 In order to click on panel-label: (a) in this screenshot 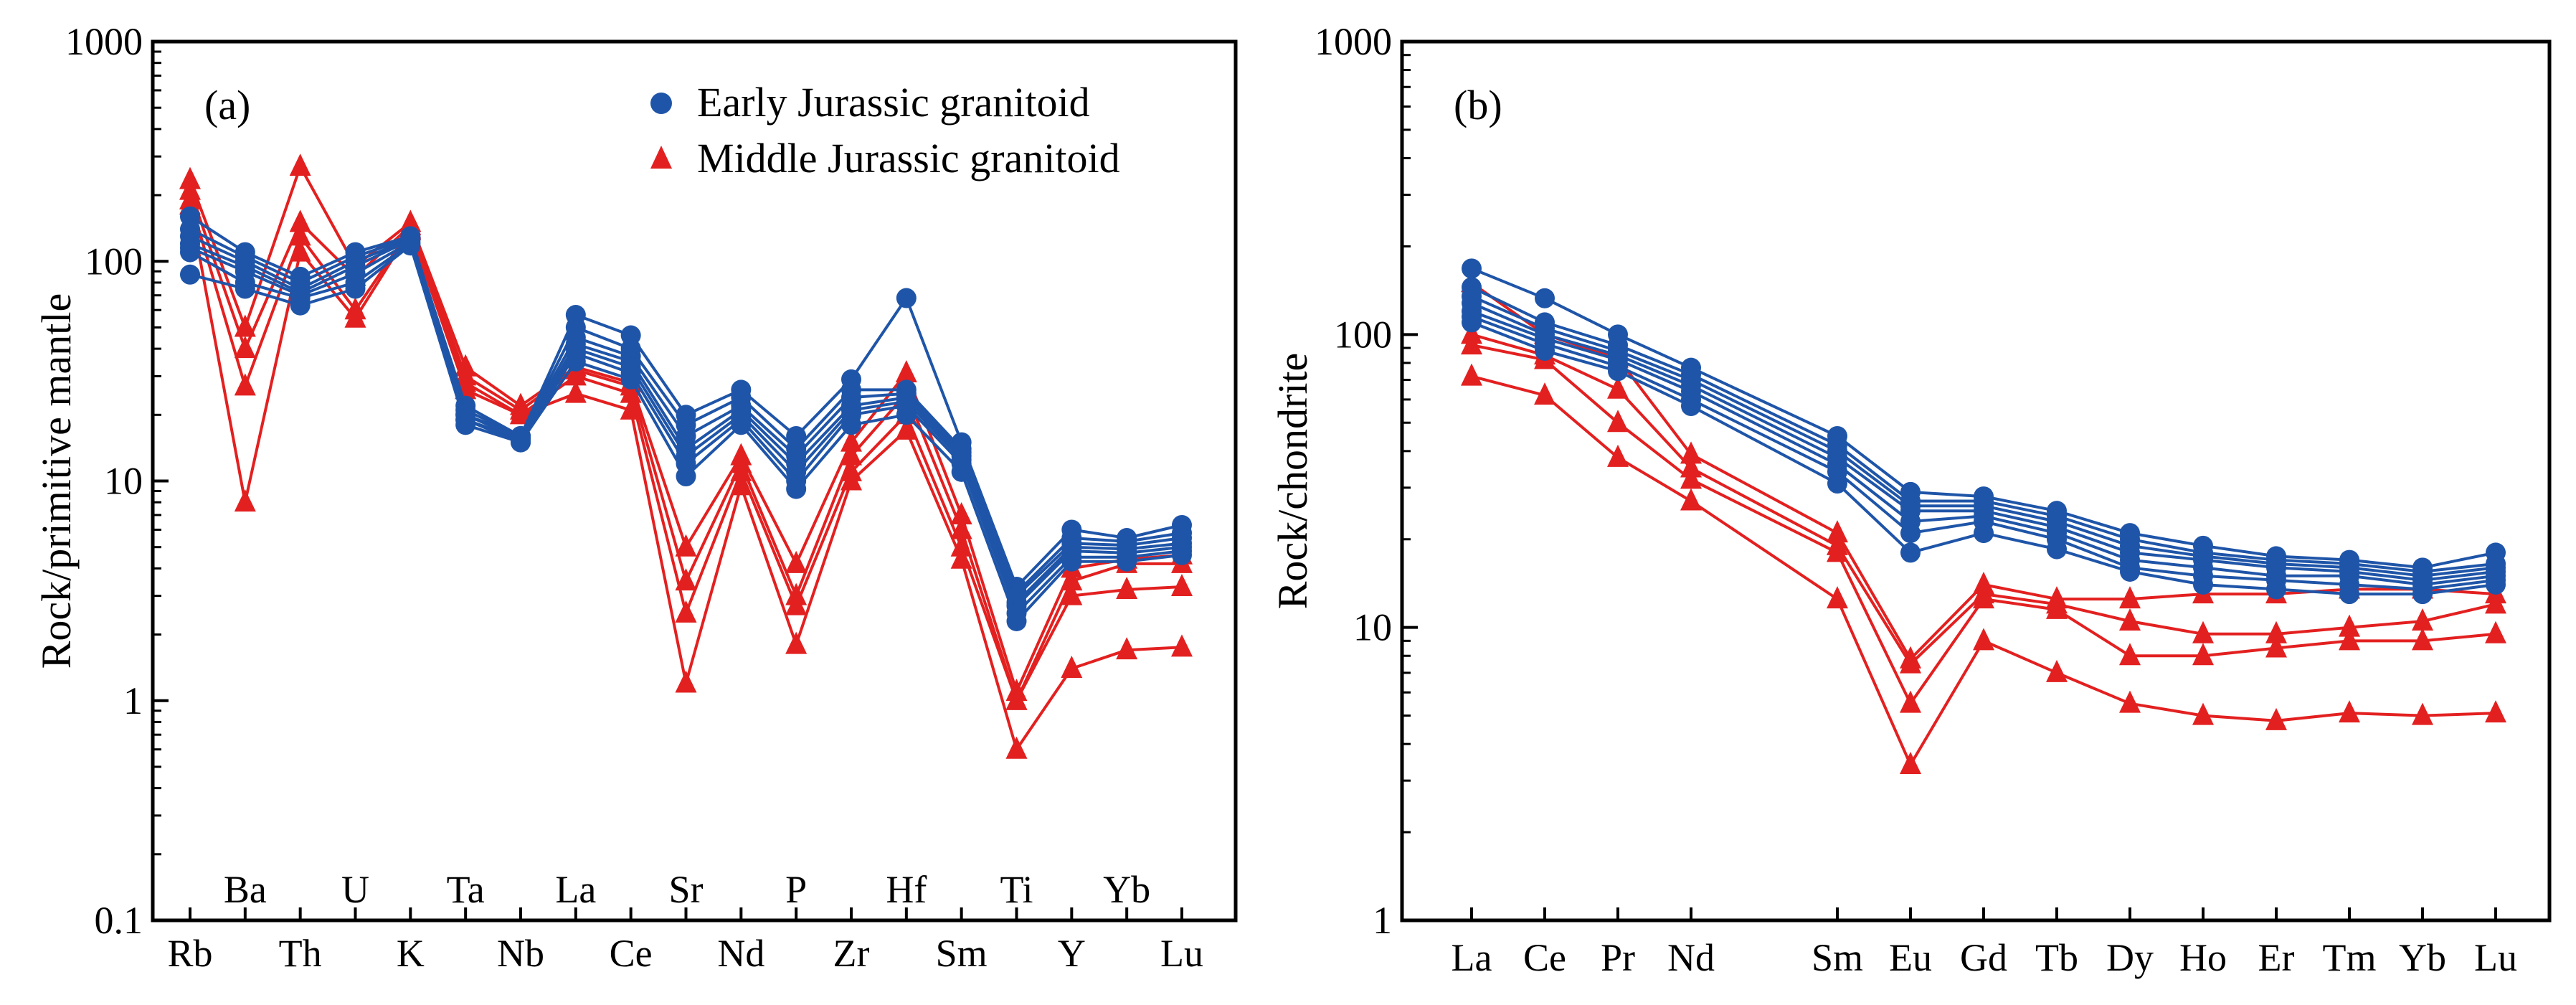, I will do `click(227, 105)`.